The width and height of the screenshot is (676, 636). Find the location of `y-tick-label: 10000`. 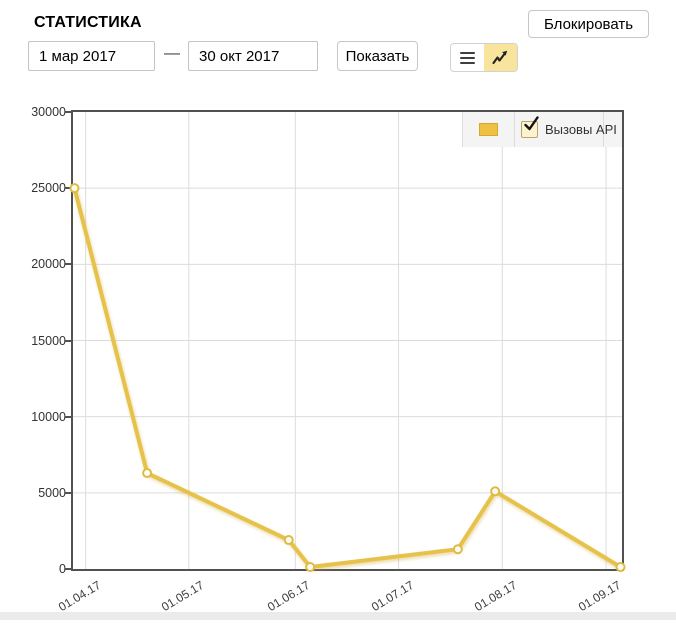

y-tick-label: 10000 is located at coordinates (48, 416).